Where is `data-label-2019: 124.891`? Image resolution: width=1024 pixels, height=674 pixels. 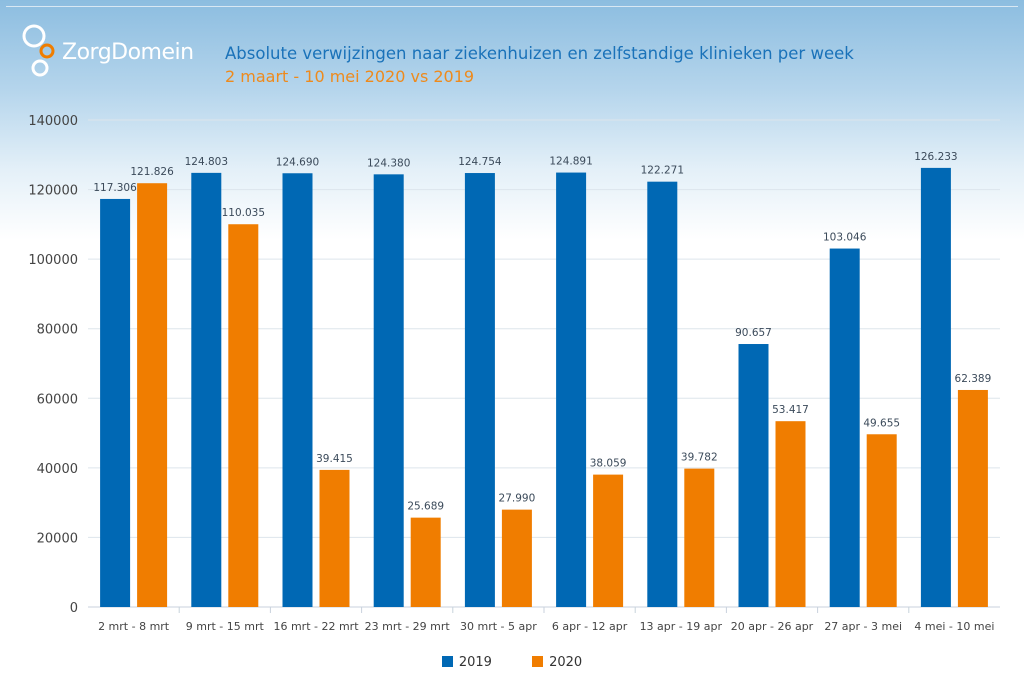
data-label-2019: 124.891 is located at coordinates (570, 162).